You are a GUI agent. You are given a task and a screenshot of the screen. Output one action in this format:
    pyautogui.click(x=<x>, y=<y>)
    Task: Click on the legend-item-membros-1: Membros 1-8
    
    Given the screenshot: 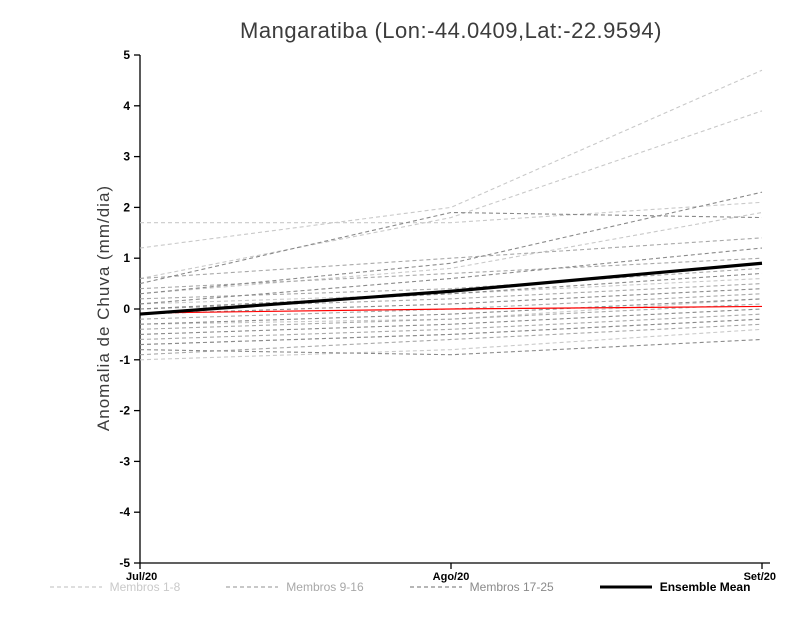 What is the action you would take?
    pyautogui.click(x=115, y=587)
    